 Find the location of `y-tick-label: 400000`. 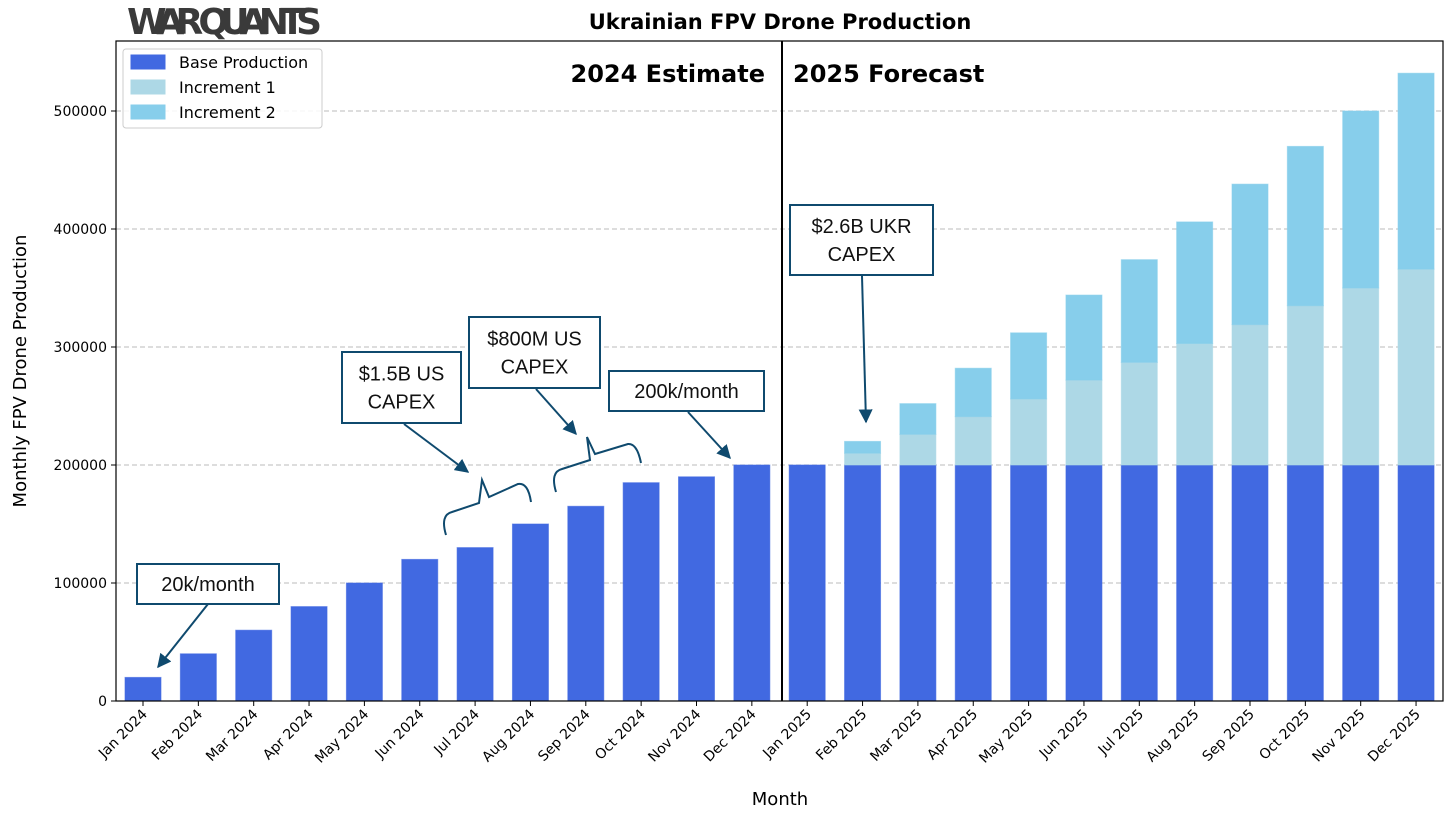

y-tick-label: 400000 is located at coordinates (80, 230).